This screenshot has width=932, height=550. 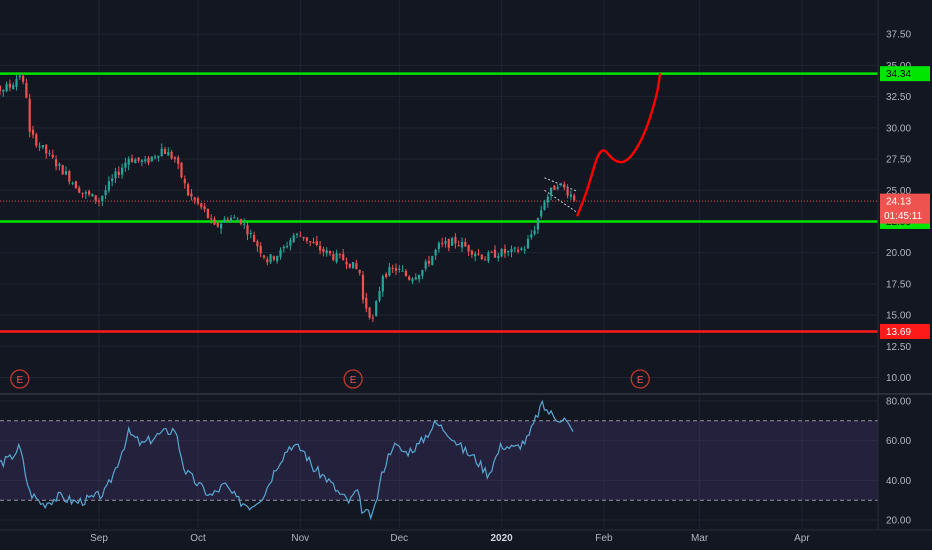 I want to click on last-price-badge-bg, so click(x=905, y=208).